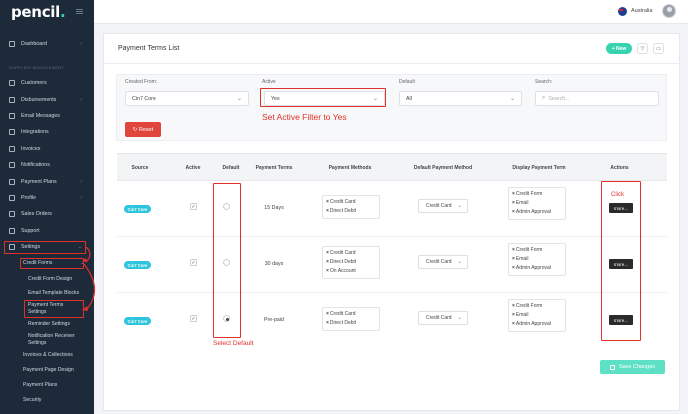 The image size is (688, 414). What do you see at coordinates (54, 293) in the screenshot?
I see `sidebar-item-email-template-blocks: Email Template Blocks` at bounding box center [54, 293].